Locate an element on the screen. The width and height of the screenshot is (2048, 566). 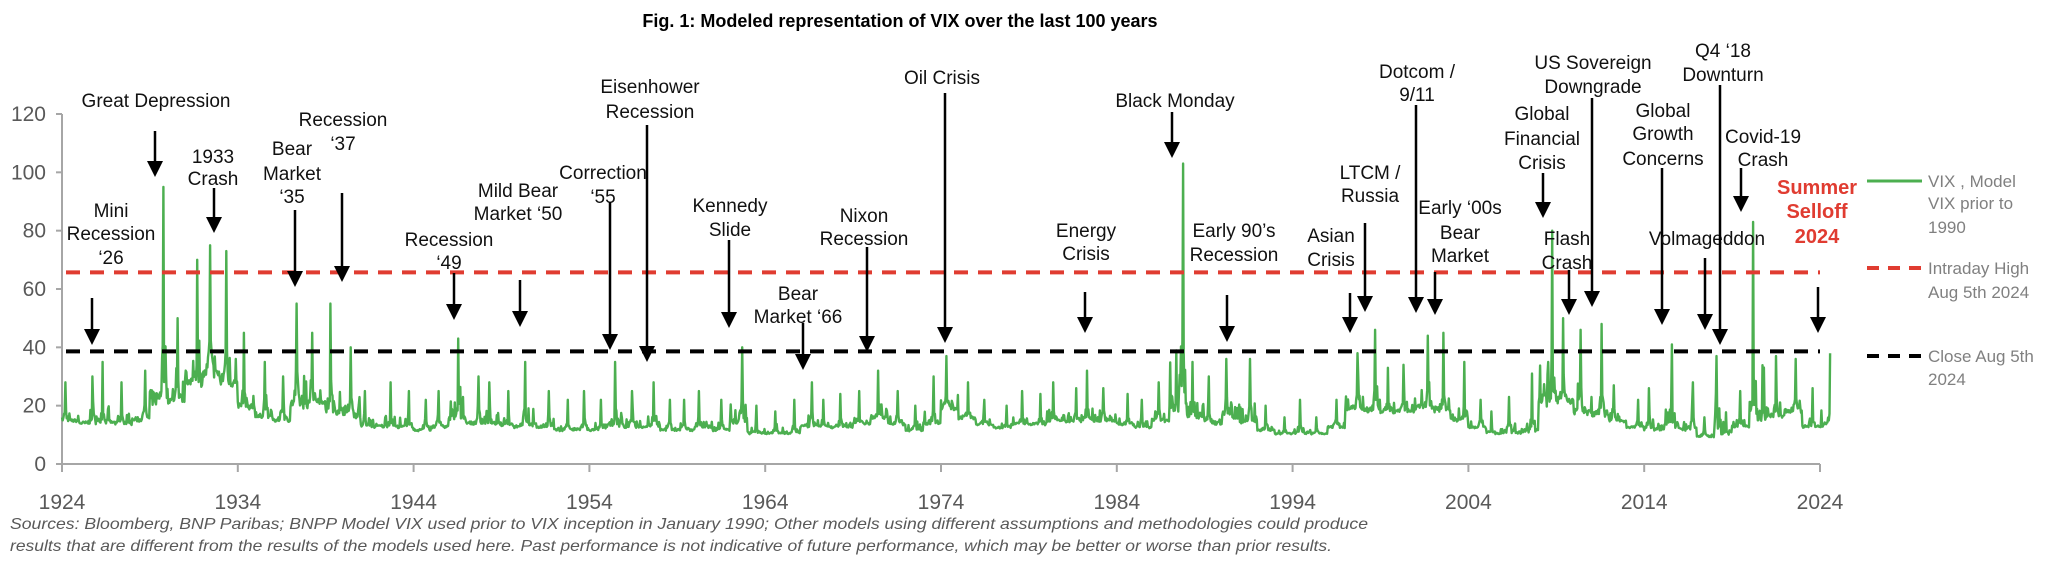
annotation-label: Financial is located at coordinates (1542, 139).